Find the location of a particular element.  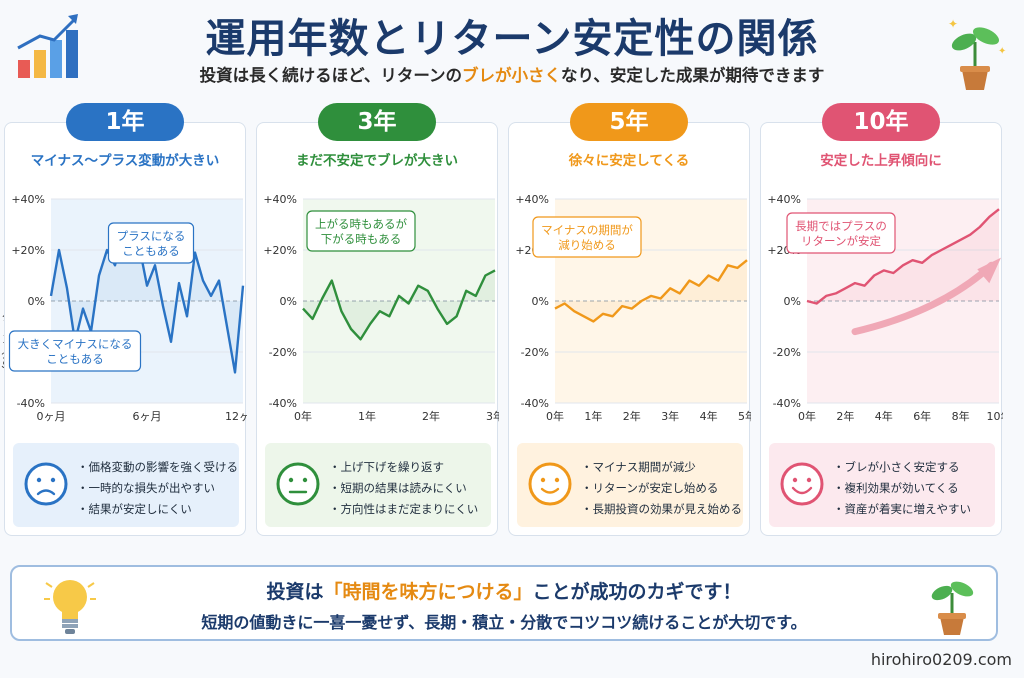

callout-text: 減り始める is located at coordinates (587, 245).